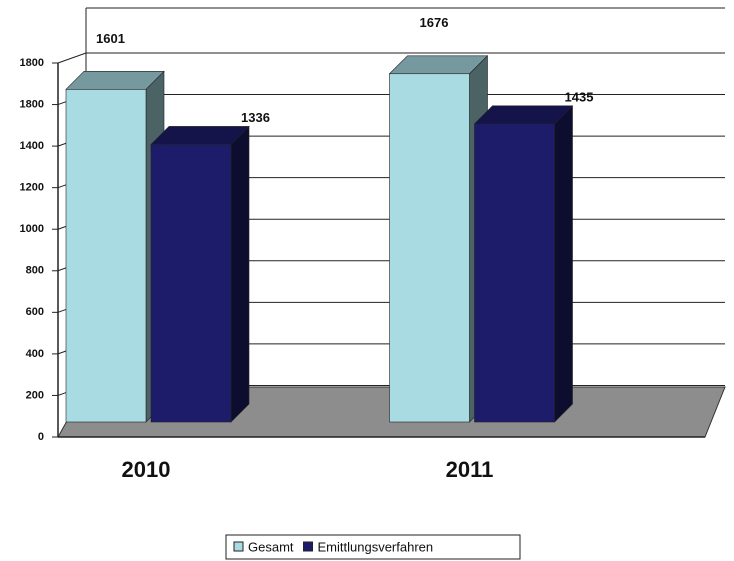 This screenshot has height=561, width=734. Describe the element at coordinates (110, 38) in the screenshot. I see `data-label: 1601` at that location.